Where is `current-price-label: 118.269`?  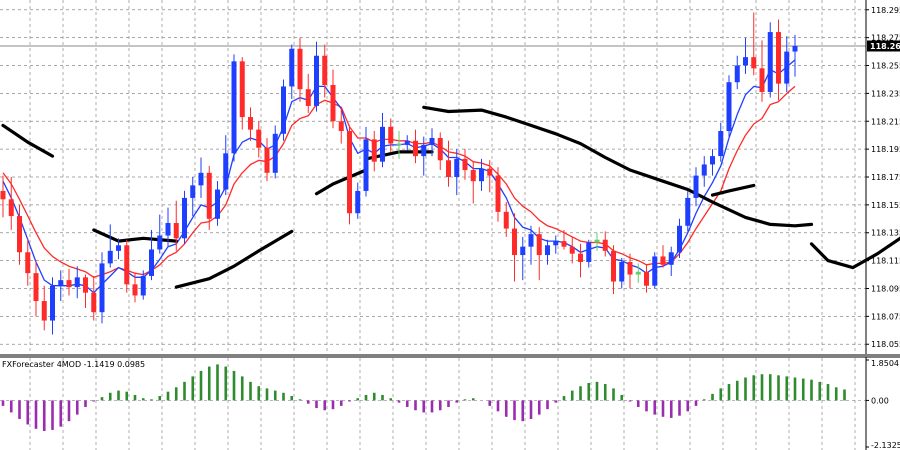
current-price-label: 118.269 is located at coordinates (885, 46).